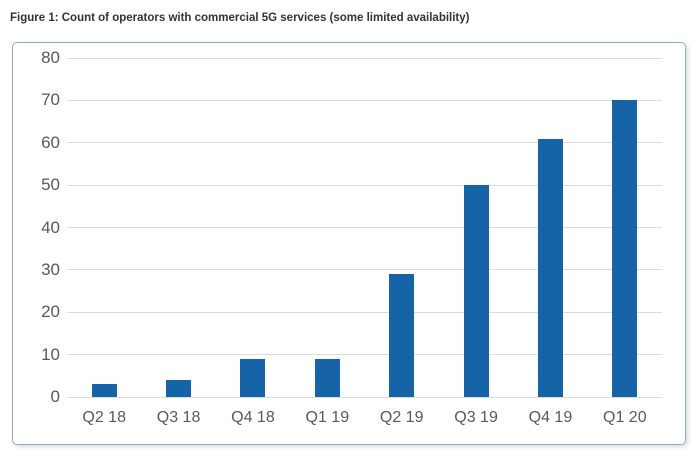 The image size is (700, 458). What do you see at coordinates (476, 417) in the screenshot?
I see `x-axis-tick-label-q3-19: Q3 19` at bounding box center [476, 417].